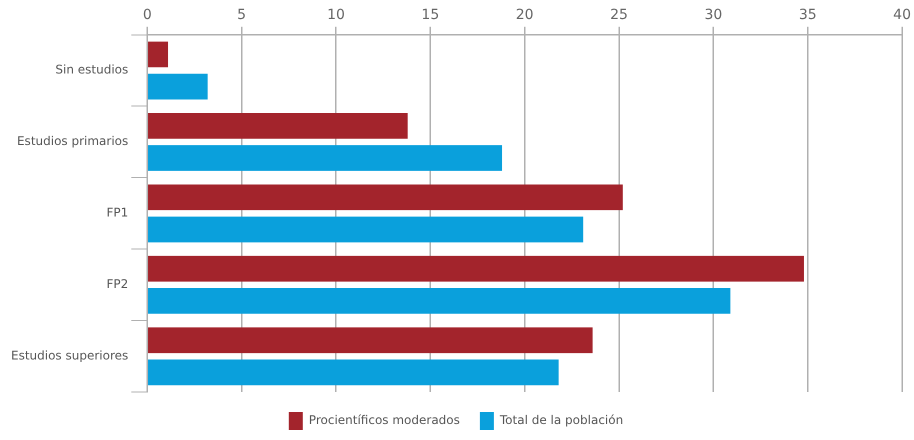 The height and width of the screenshot is (440, 914). What do you see at coordinates (525, 15) in the screenshot?
I see `x-tick-label: 20` at bounding box center [525, 15].